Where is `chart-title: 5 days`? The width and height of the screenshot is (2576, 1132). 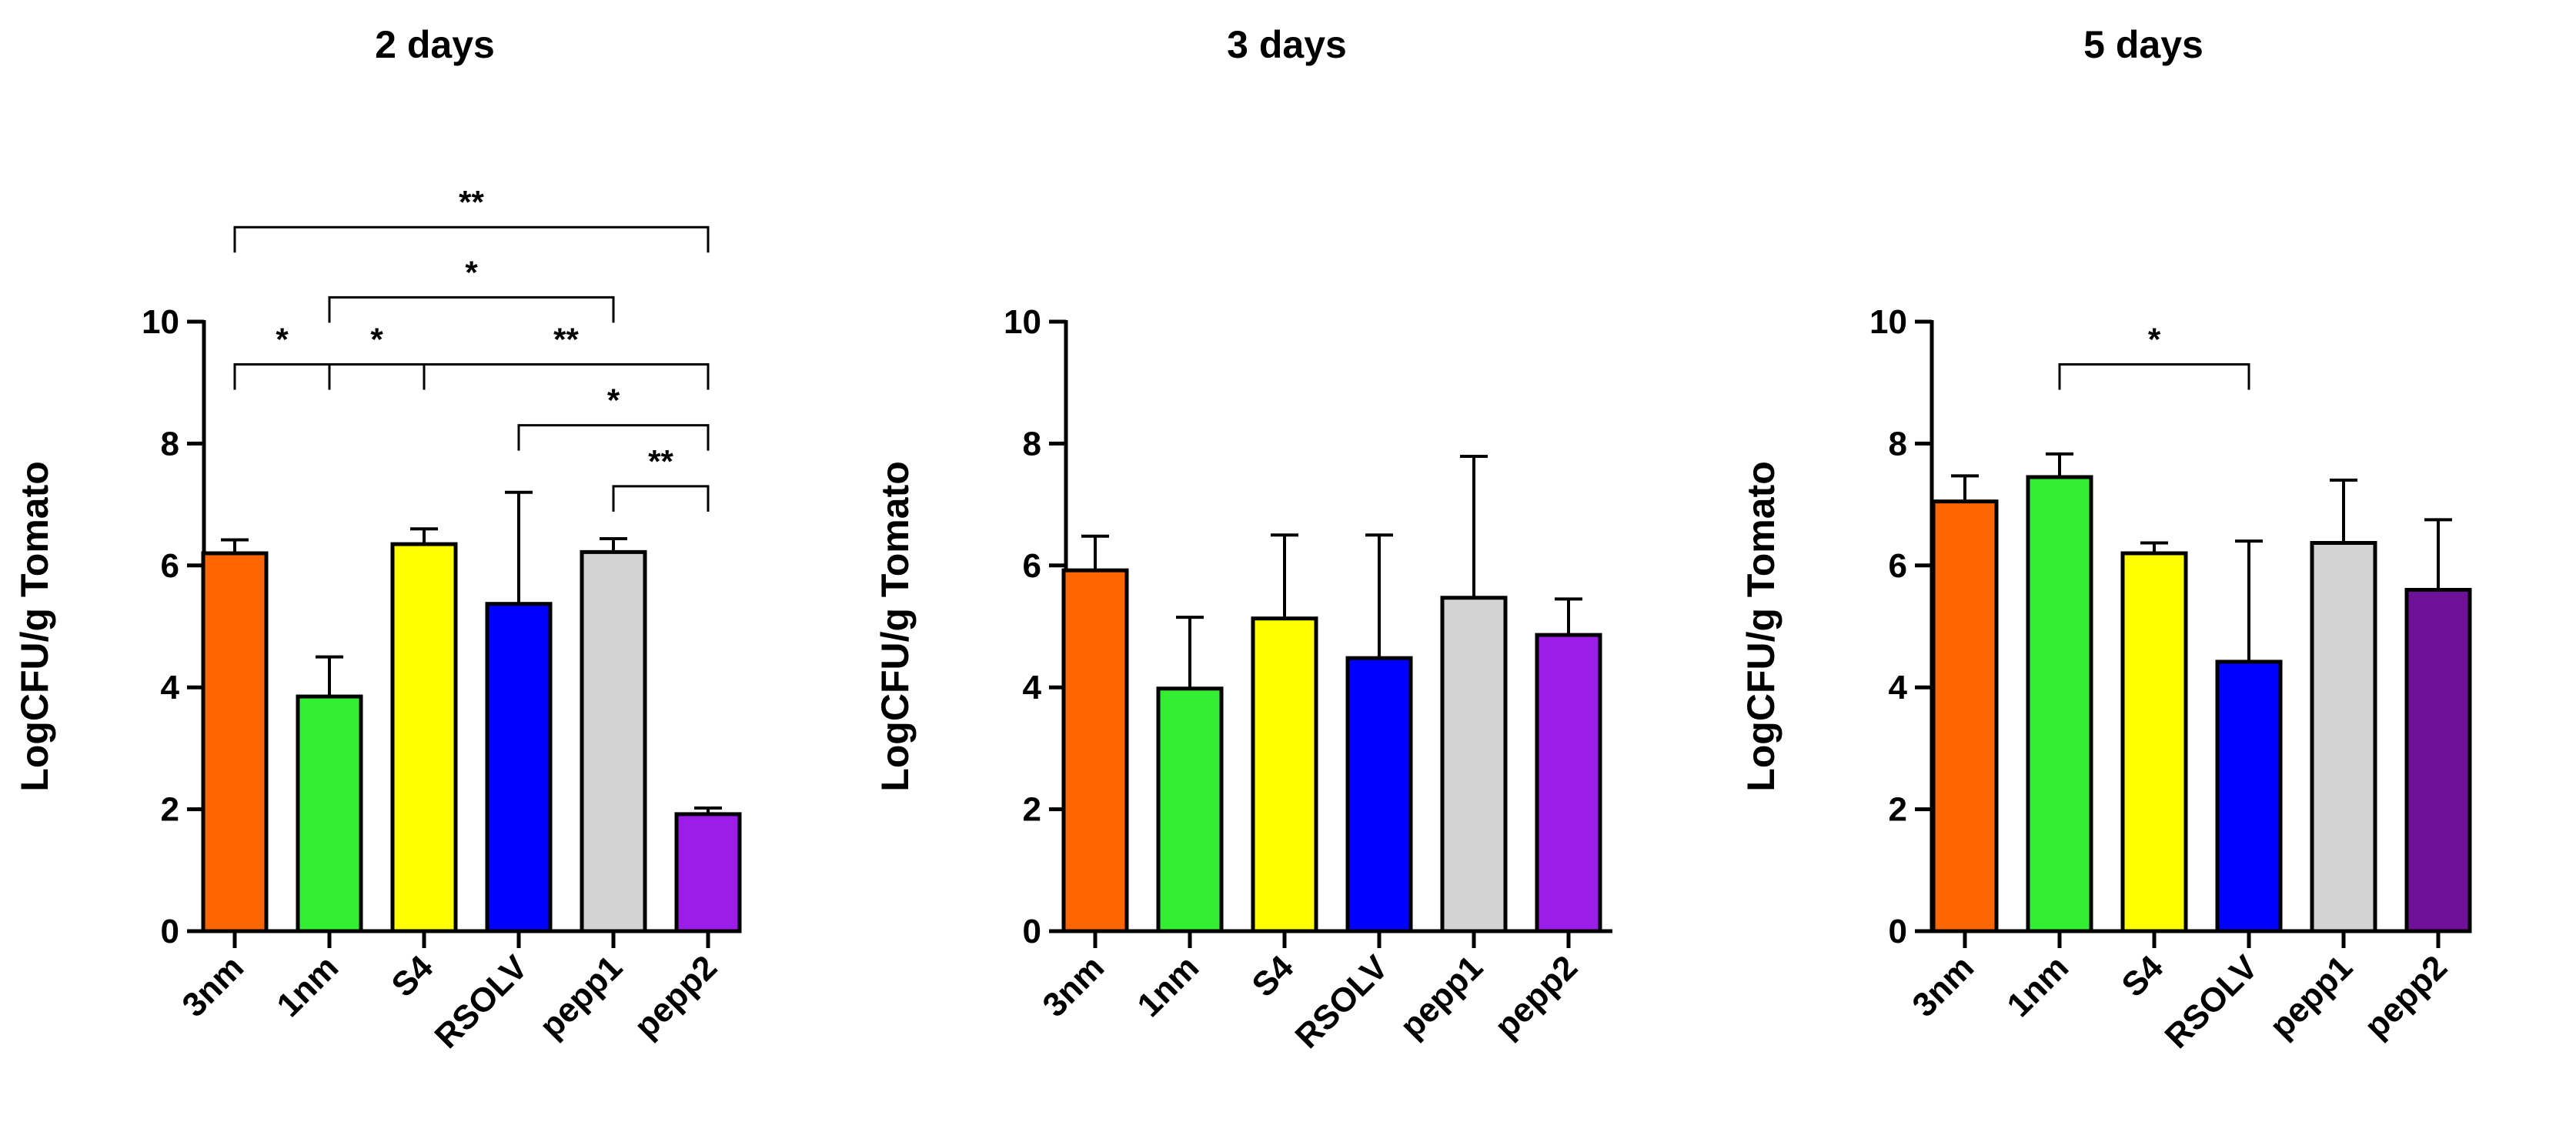
chart-title: 5 days is located at coordinates (2143, 44).